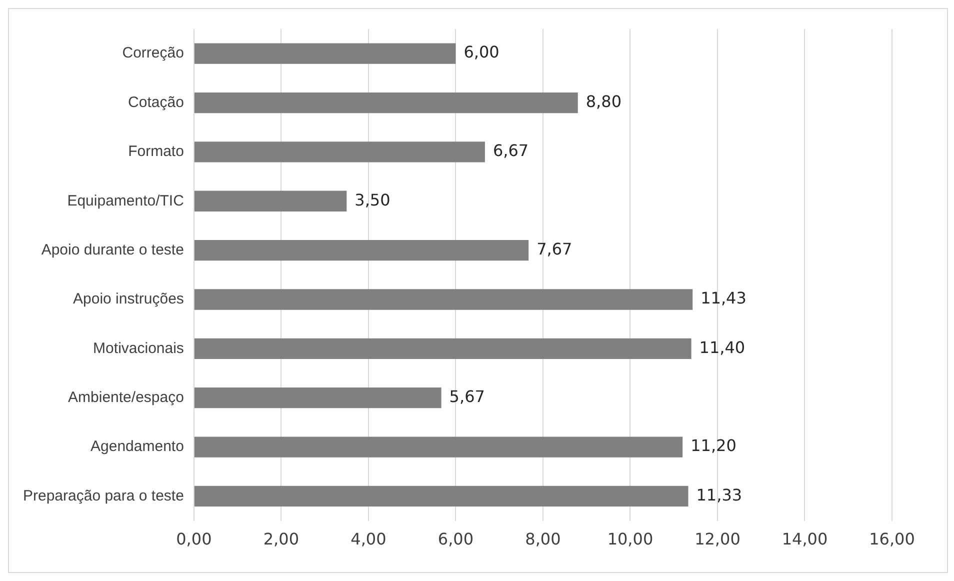  I want to click on y-tick-label: Correção, so click(153, 53).